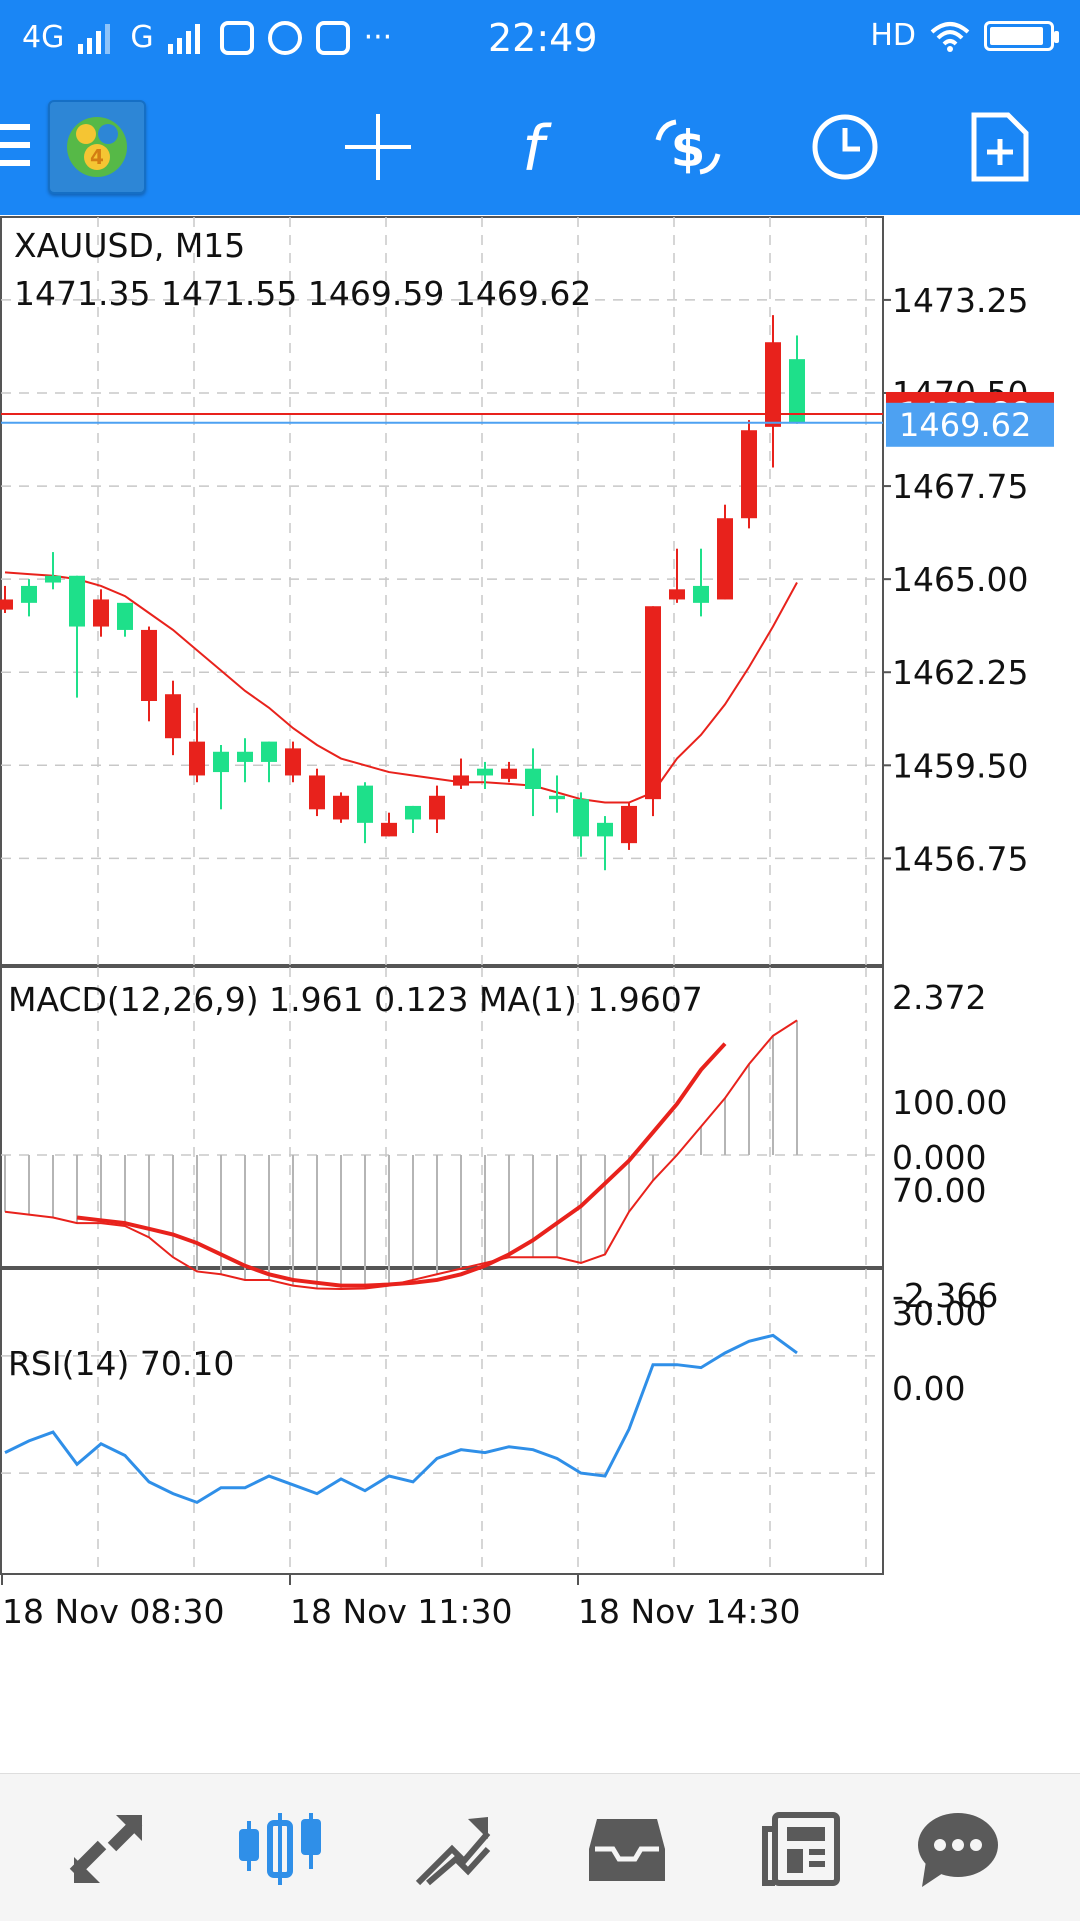 The image size is (1080, 1921). I want to click on crosshair-icon, so click(378, 147).